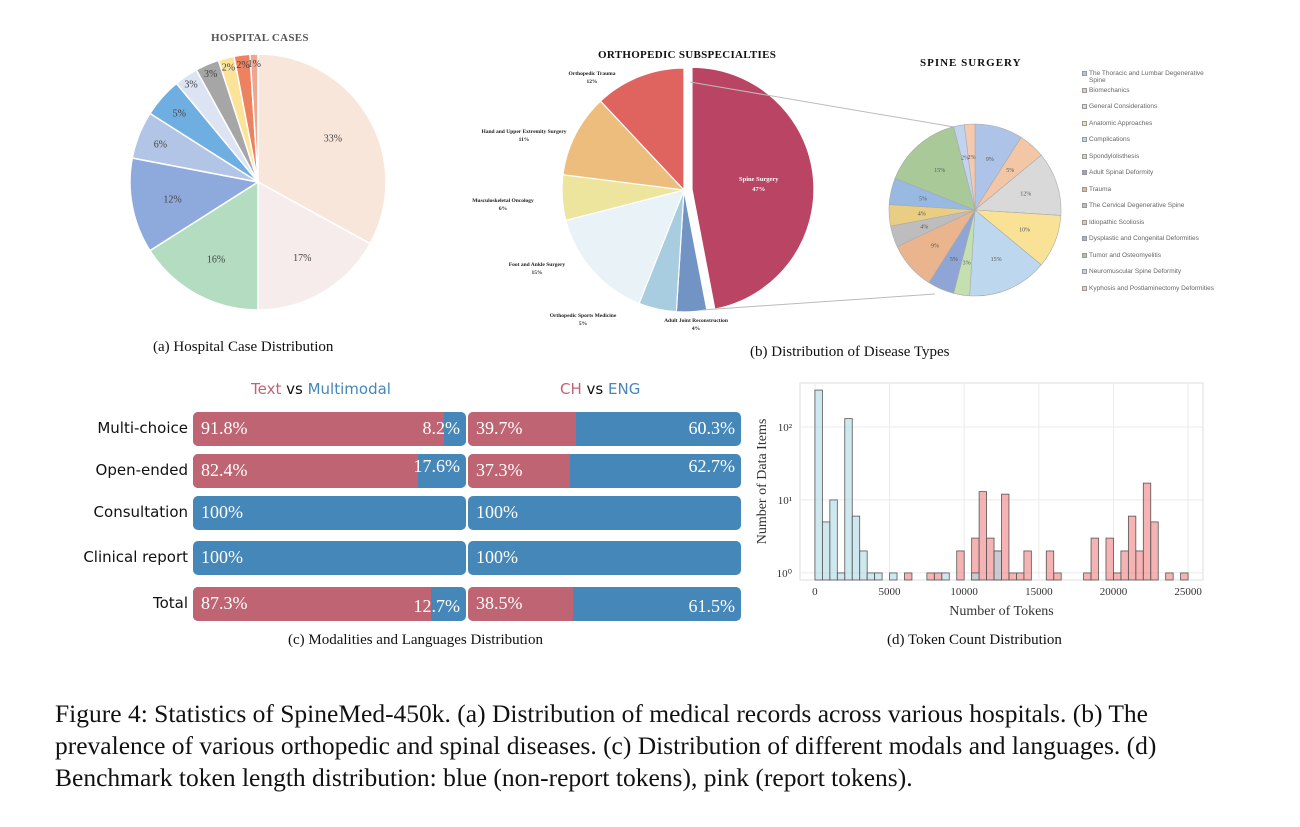  Describe the element at coordinates (503, 201) in the screenshot. I see `ortho-slice-name: Musculoskeletal Oncology` at that location.